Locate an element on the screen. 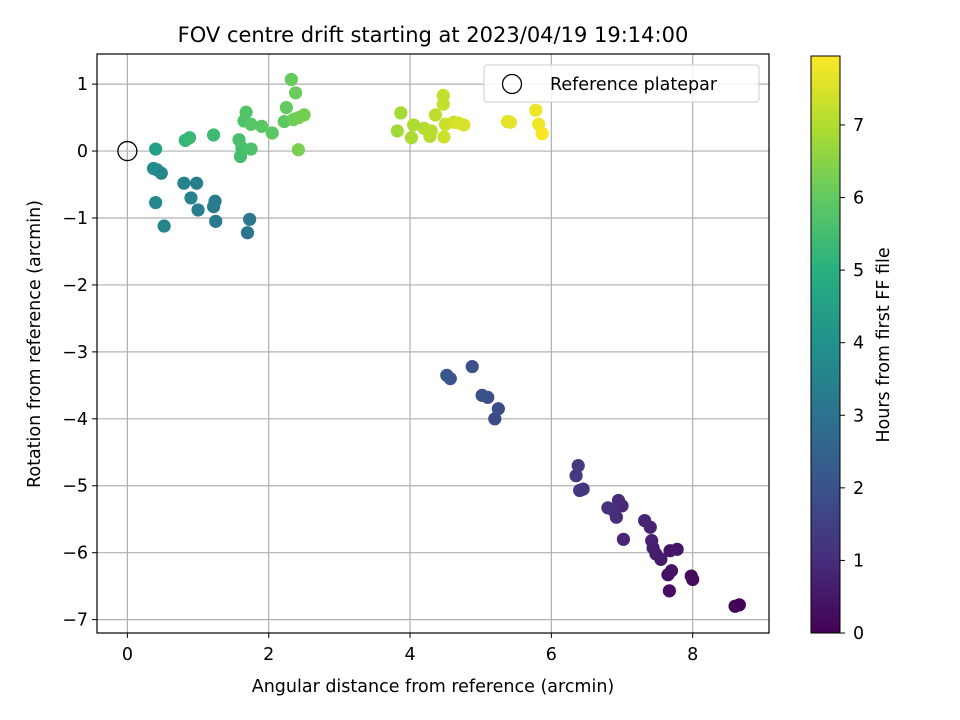  colorbar-tick-label: 1 is located at coordinates (858, 561).